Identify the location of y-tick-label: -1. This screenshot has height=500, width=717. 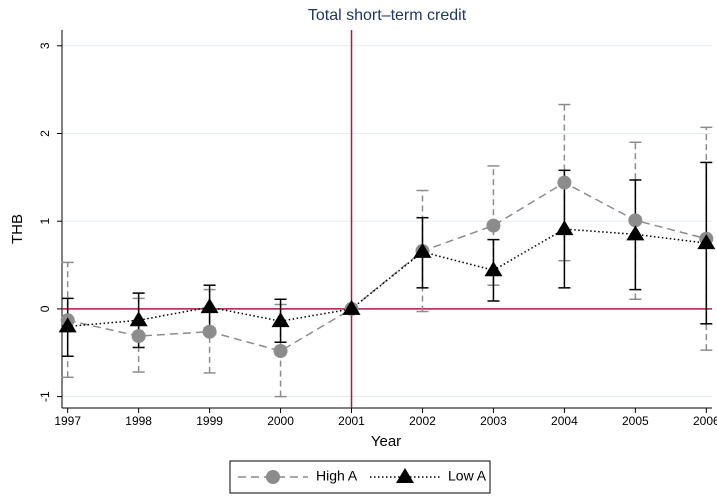
(45, 396).